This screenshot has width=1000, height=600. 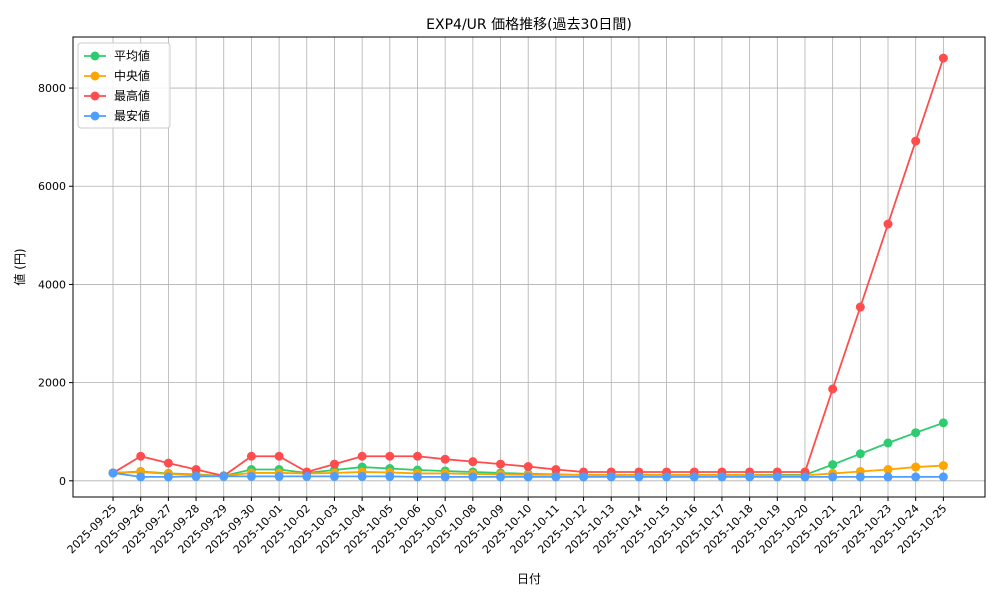 I want to click on y-axis-label: 値 (円), so click(x=19, y=266).